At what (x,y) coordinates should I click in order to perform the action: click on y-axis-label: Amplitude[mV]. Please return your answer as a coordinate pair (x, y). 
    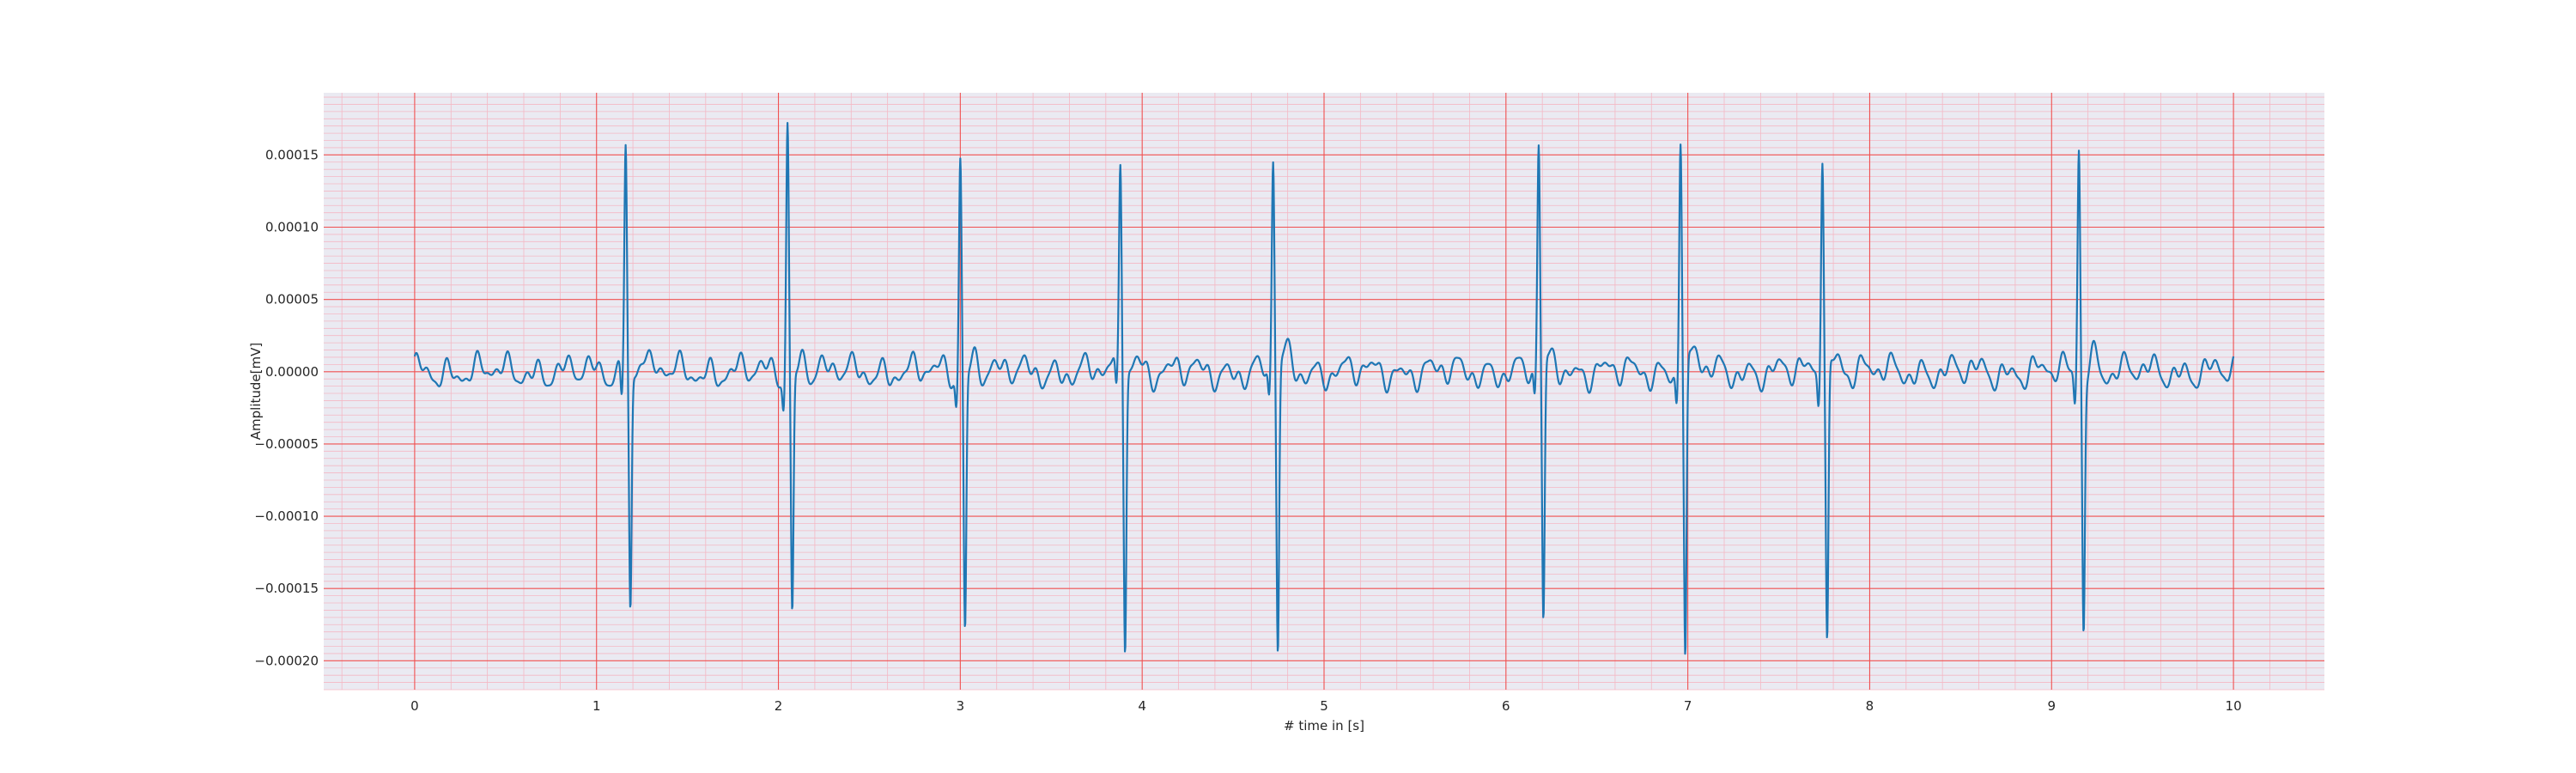
    Looking at the image, I should click on (256, 391).